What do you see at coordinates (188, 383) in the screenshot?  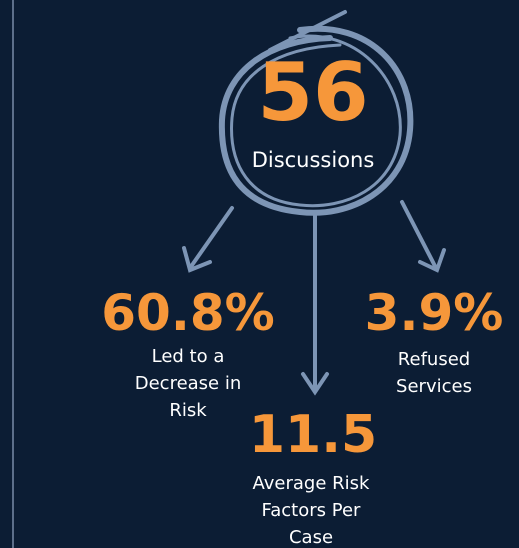 I see `stat-label: Decrease in` at bounding box center [188, 383].